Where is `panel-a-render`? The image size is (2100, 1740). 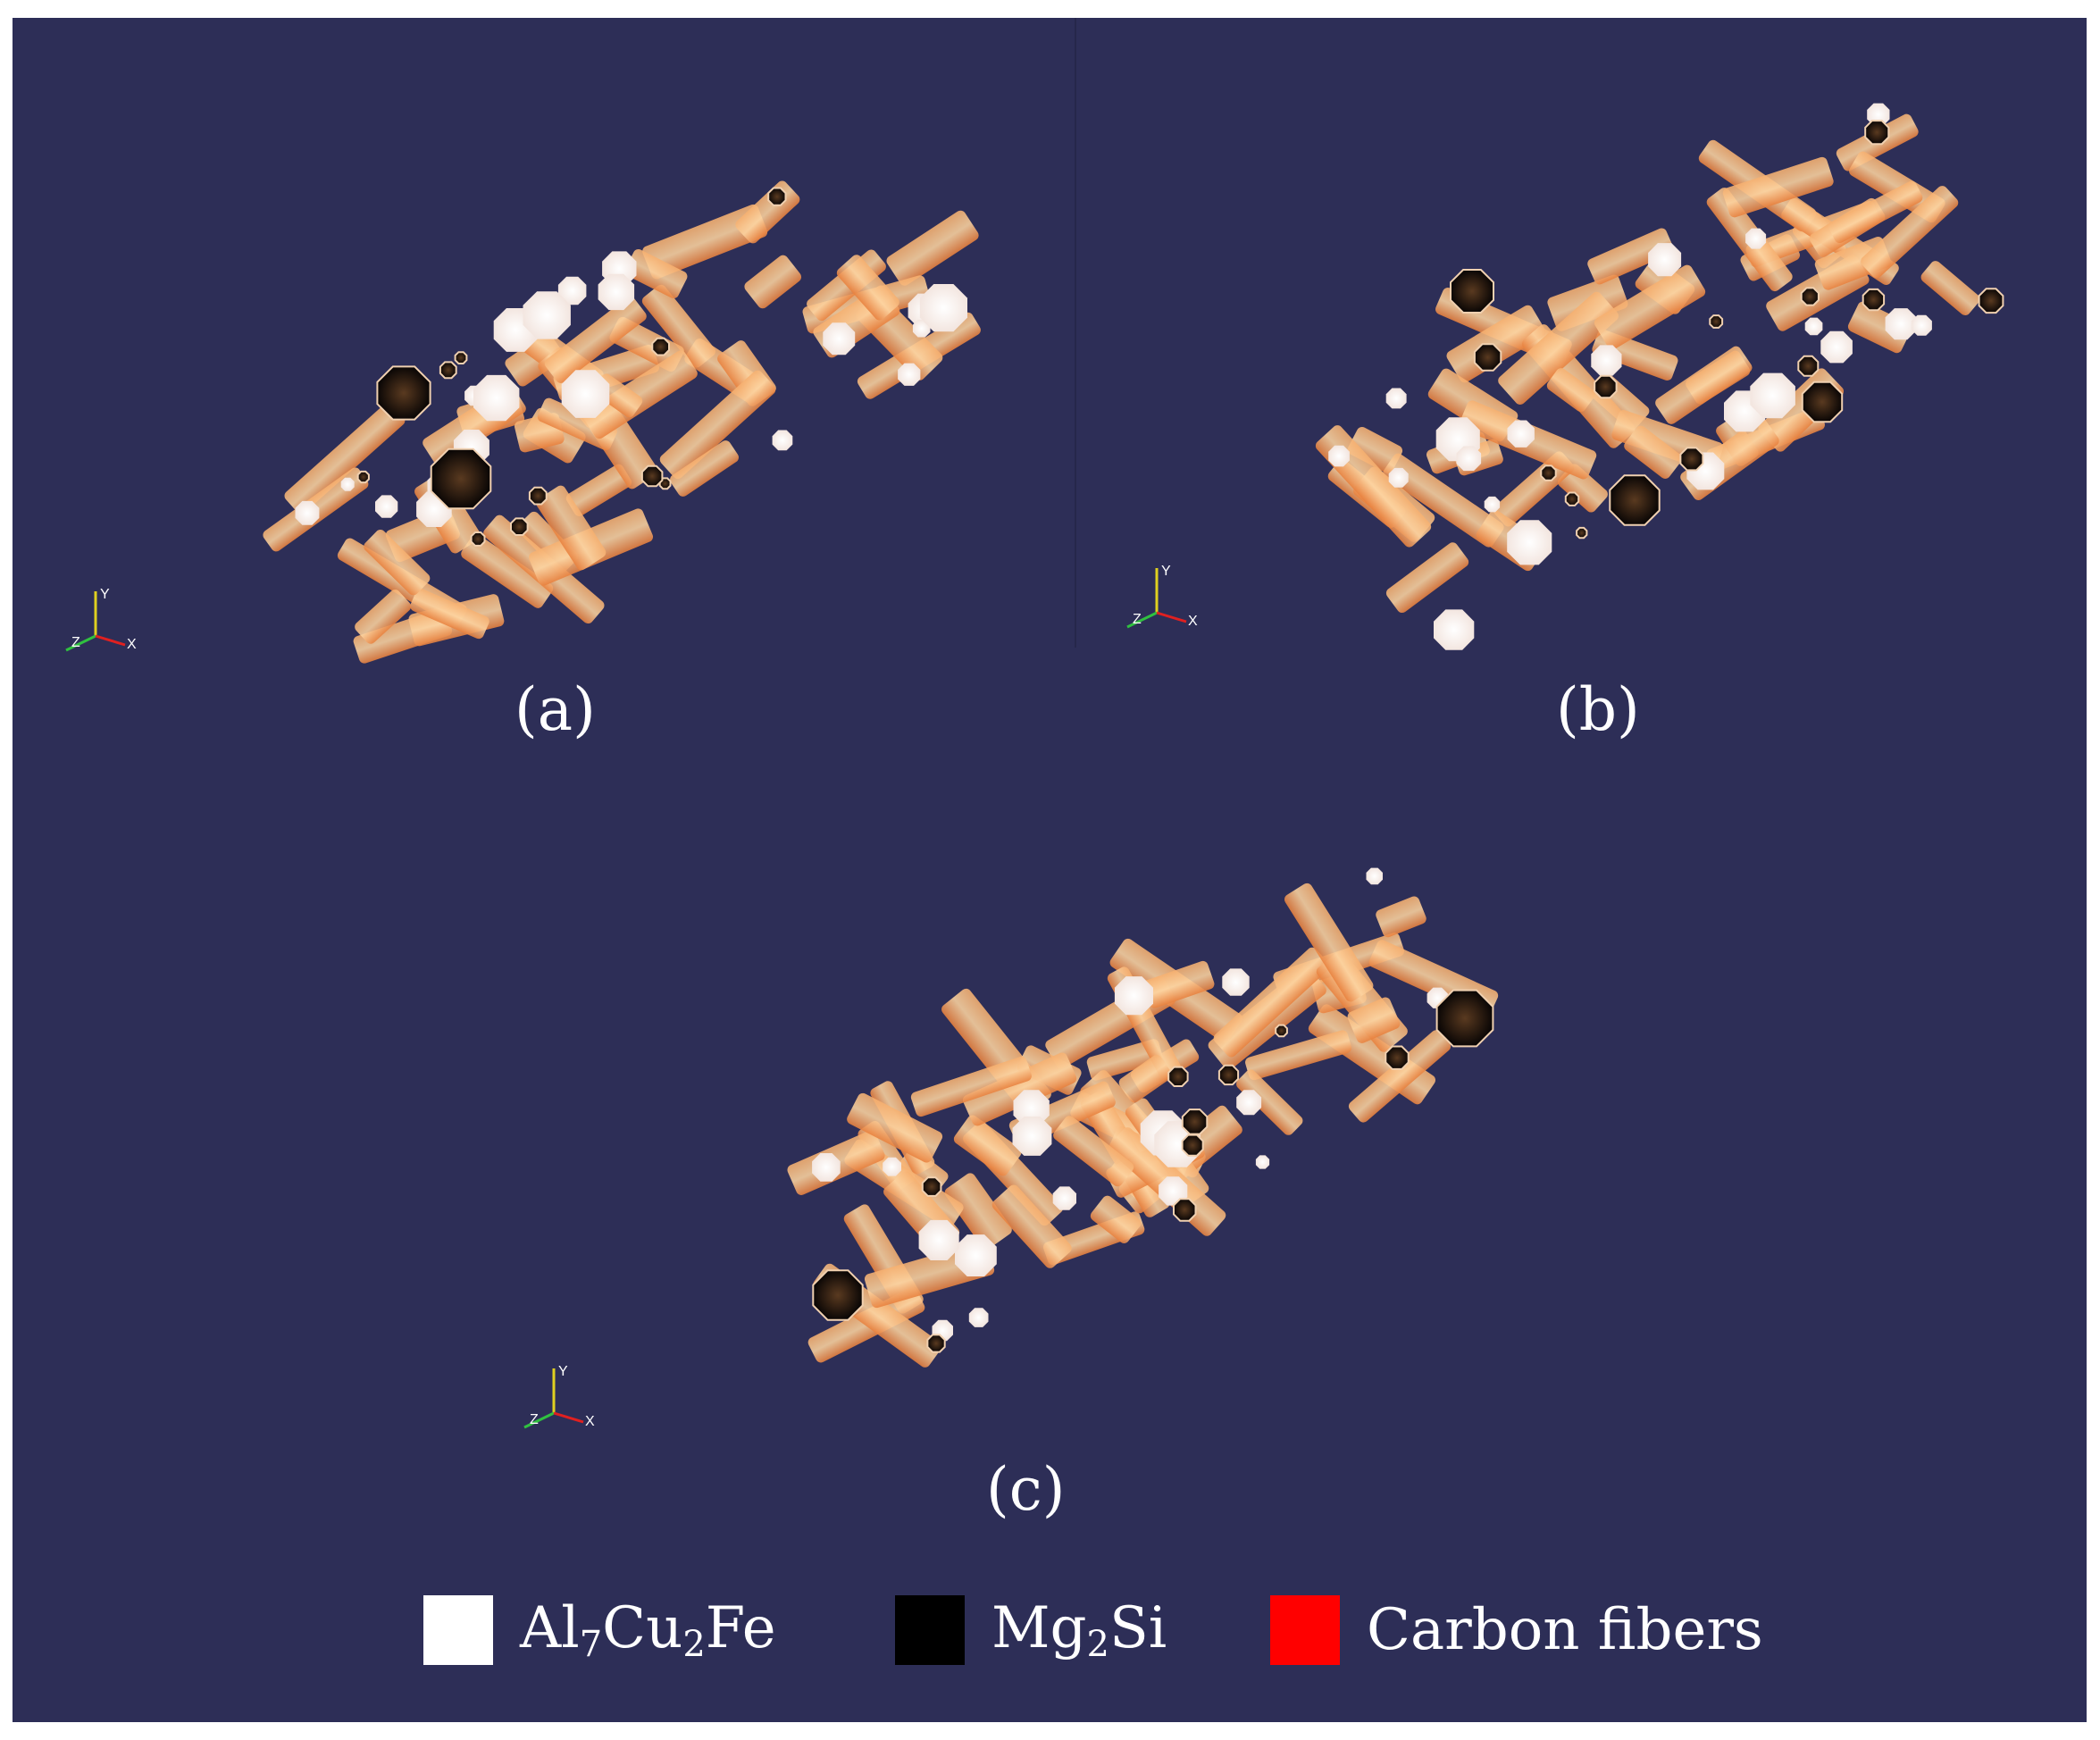 panel-a-render is located at coordinates (622, 422).